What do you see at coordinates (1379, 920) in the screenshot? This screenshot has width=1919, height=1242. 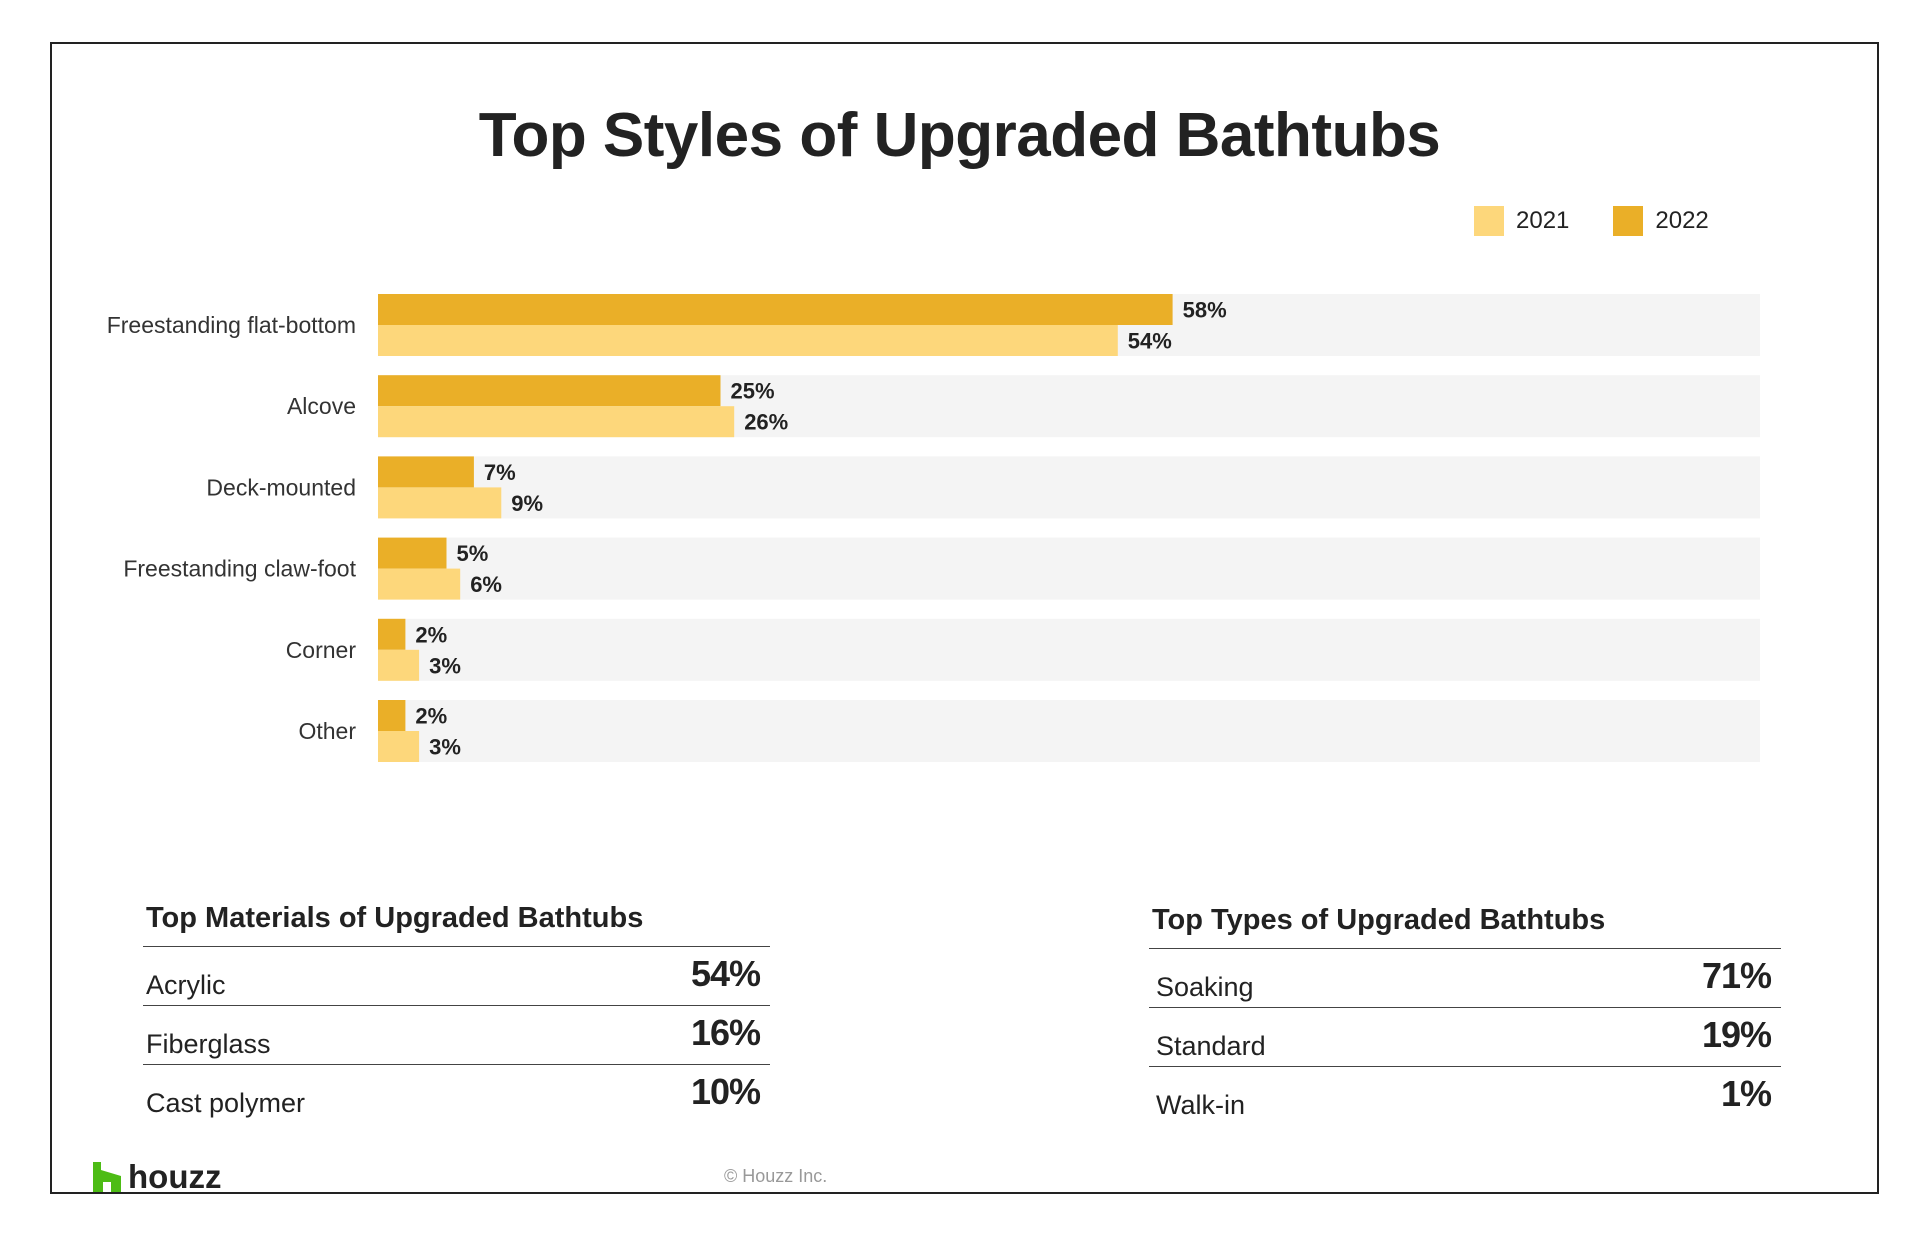 I see `types-title: Top Types of Upgraded Bathtubs` at bounding box center [1379, 920].